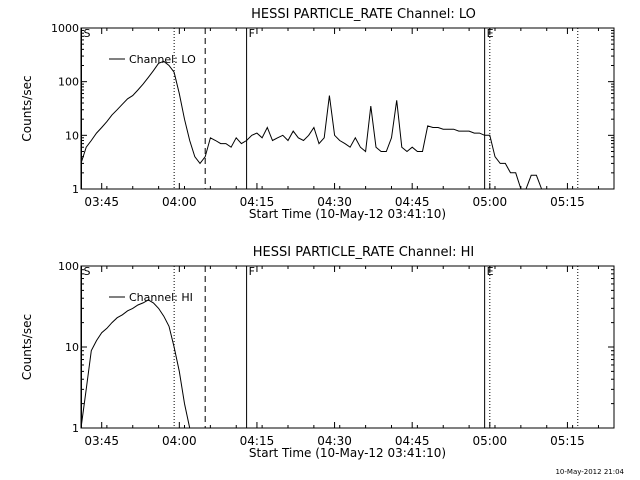 Image resolution: width=640 pixels, height=480 pixels. I want to click on legend-label: Channel: LO, so click(162, 59).